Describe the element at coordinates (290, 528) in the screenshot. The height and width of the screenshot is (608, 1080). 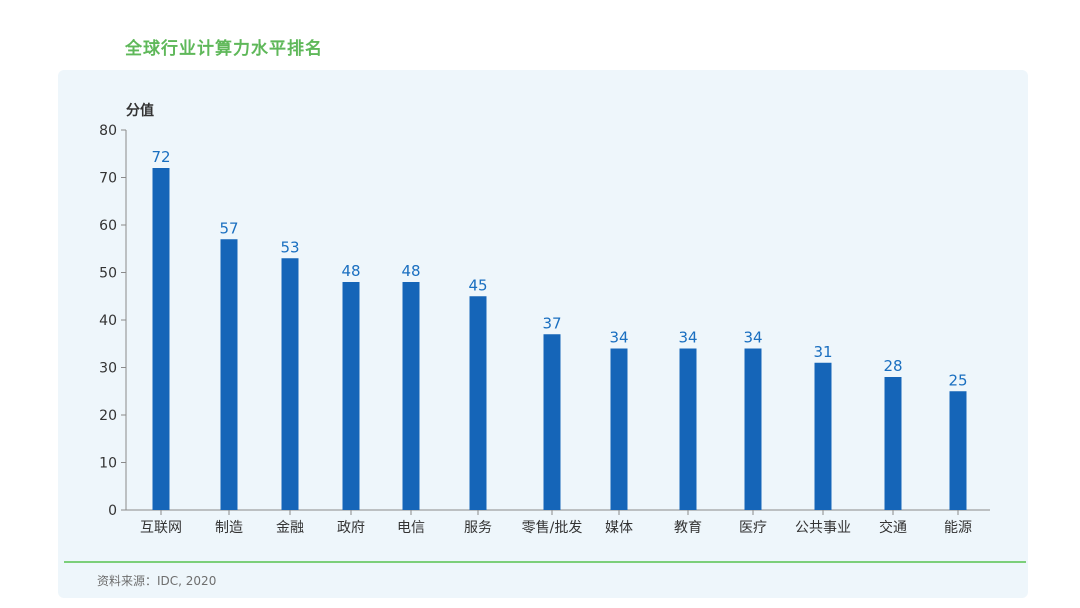
I see `x-tick-label: 金融` at that location.